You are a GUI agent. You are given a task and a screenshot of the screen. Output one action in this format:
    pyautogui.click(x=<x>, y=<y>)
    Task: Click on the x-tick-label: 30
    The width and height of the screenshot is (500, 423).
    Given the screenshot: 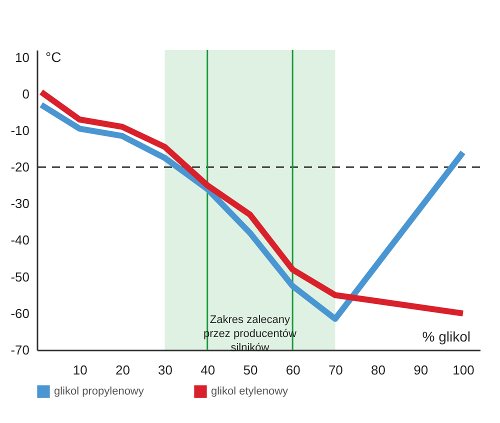 What is the action you would take?
    pyautogui.click(x=165, y=370)
    